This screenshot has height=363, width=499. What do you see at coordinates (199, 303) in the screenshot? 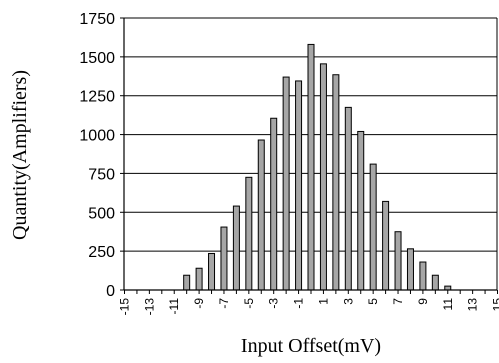
I see `x-tick-label: -9` at bounding box center [199, 303].